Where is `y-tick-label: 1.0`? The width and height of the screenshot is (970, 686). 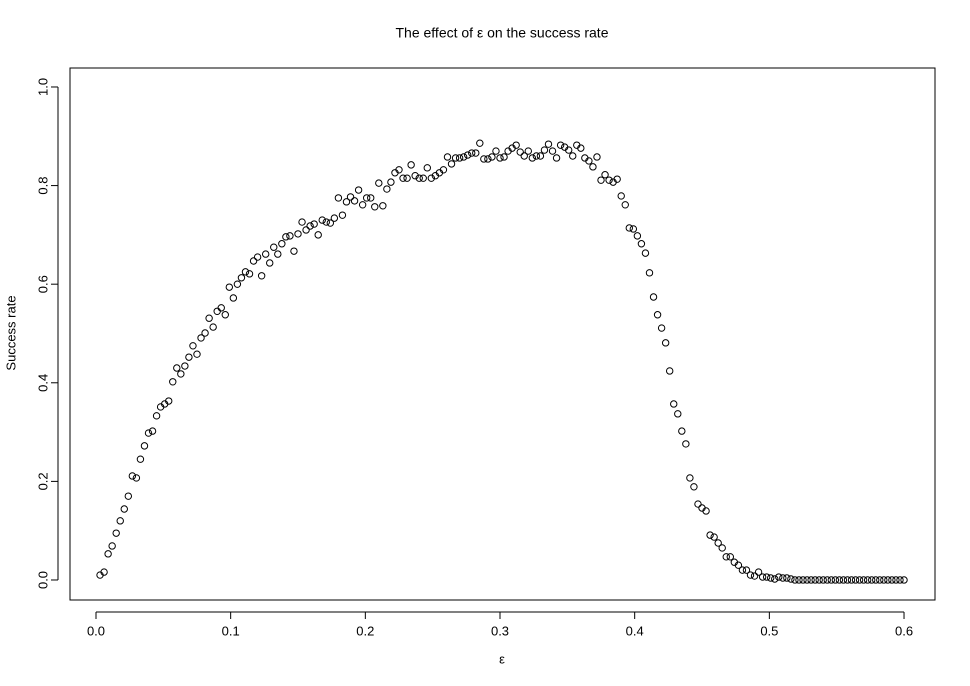 y-tick-label: 1.0 is located at coordinates (42, 87).